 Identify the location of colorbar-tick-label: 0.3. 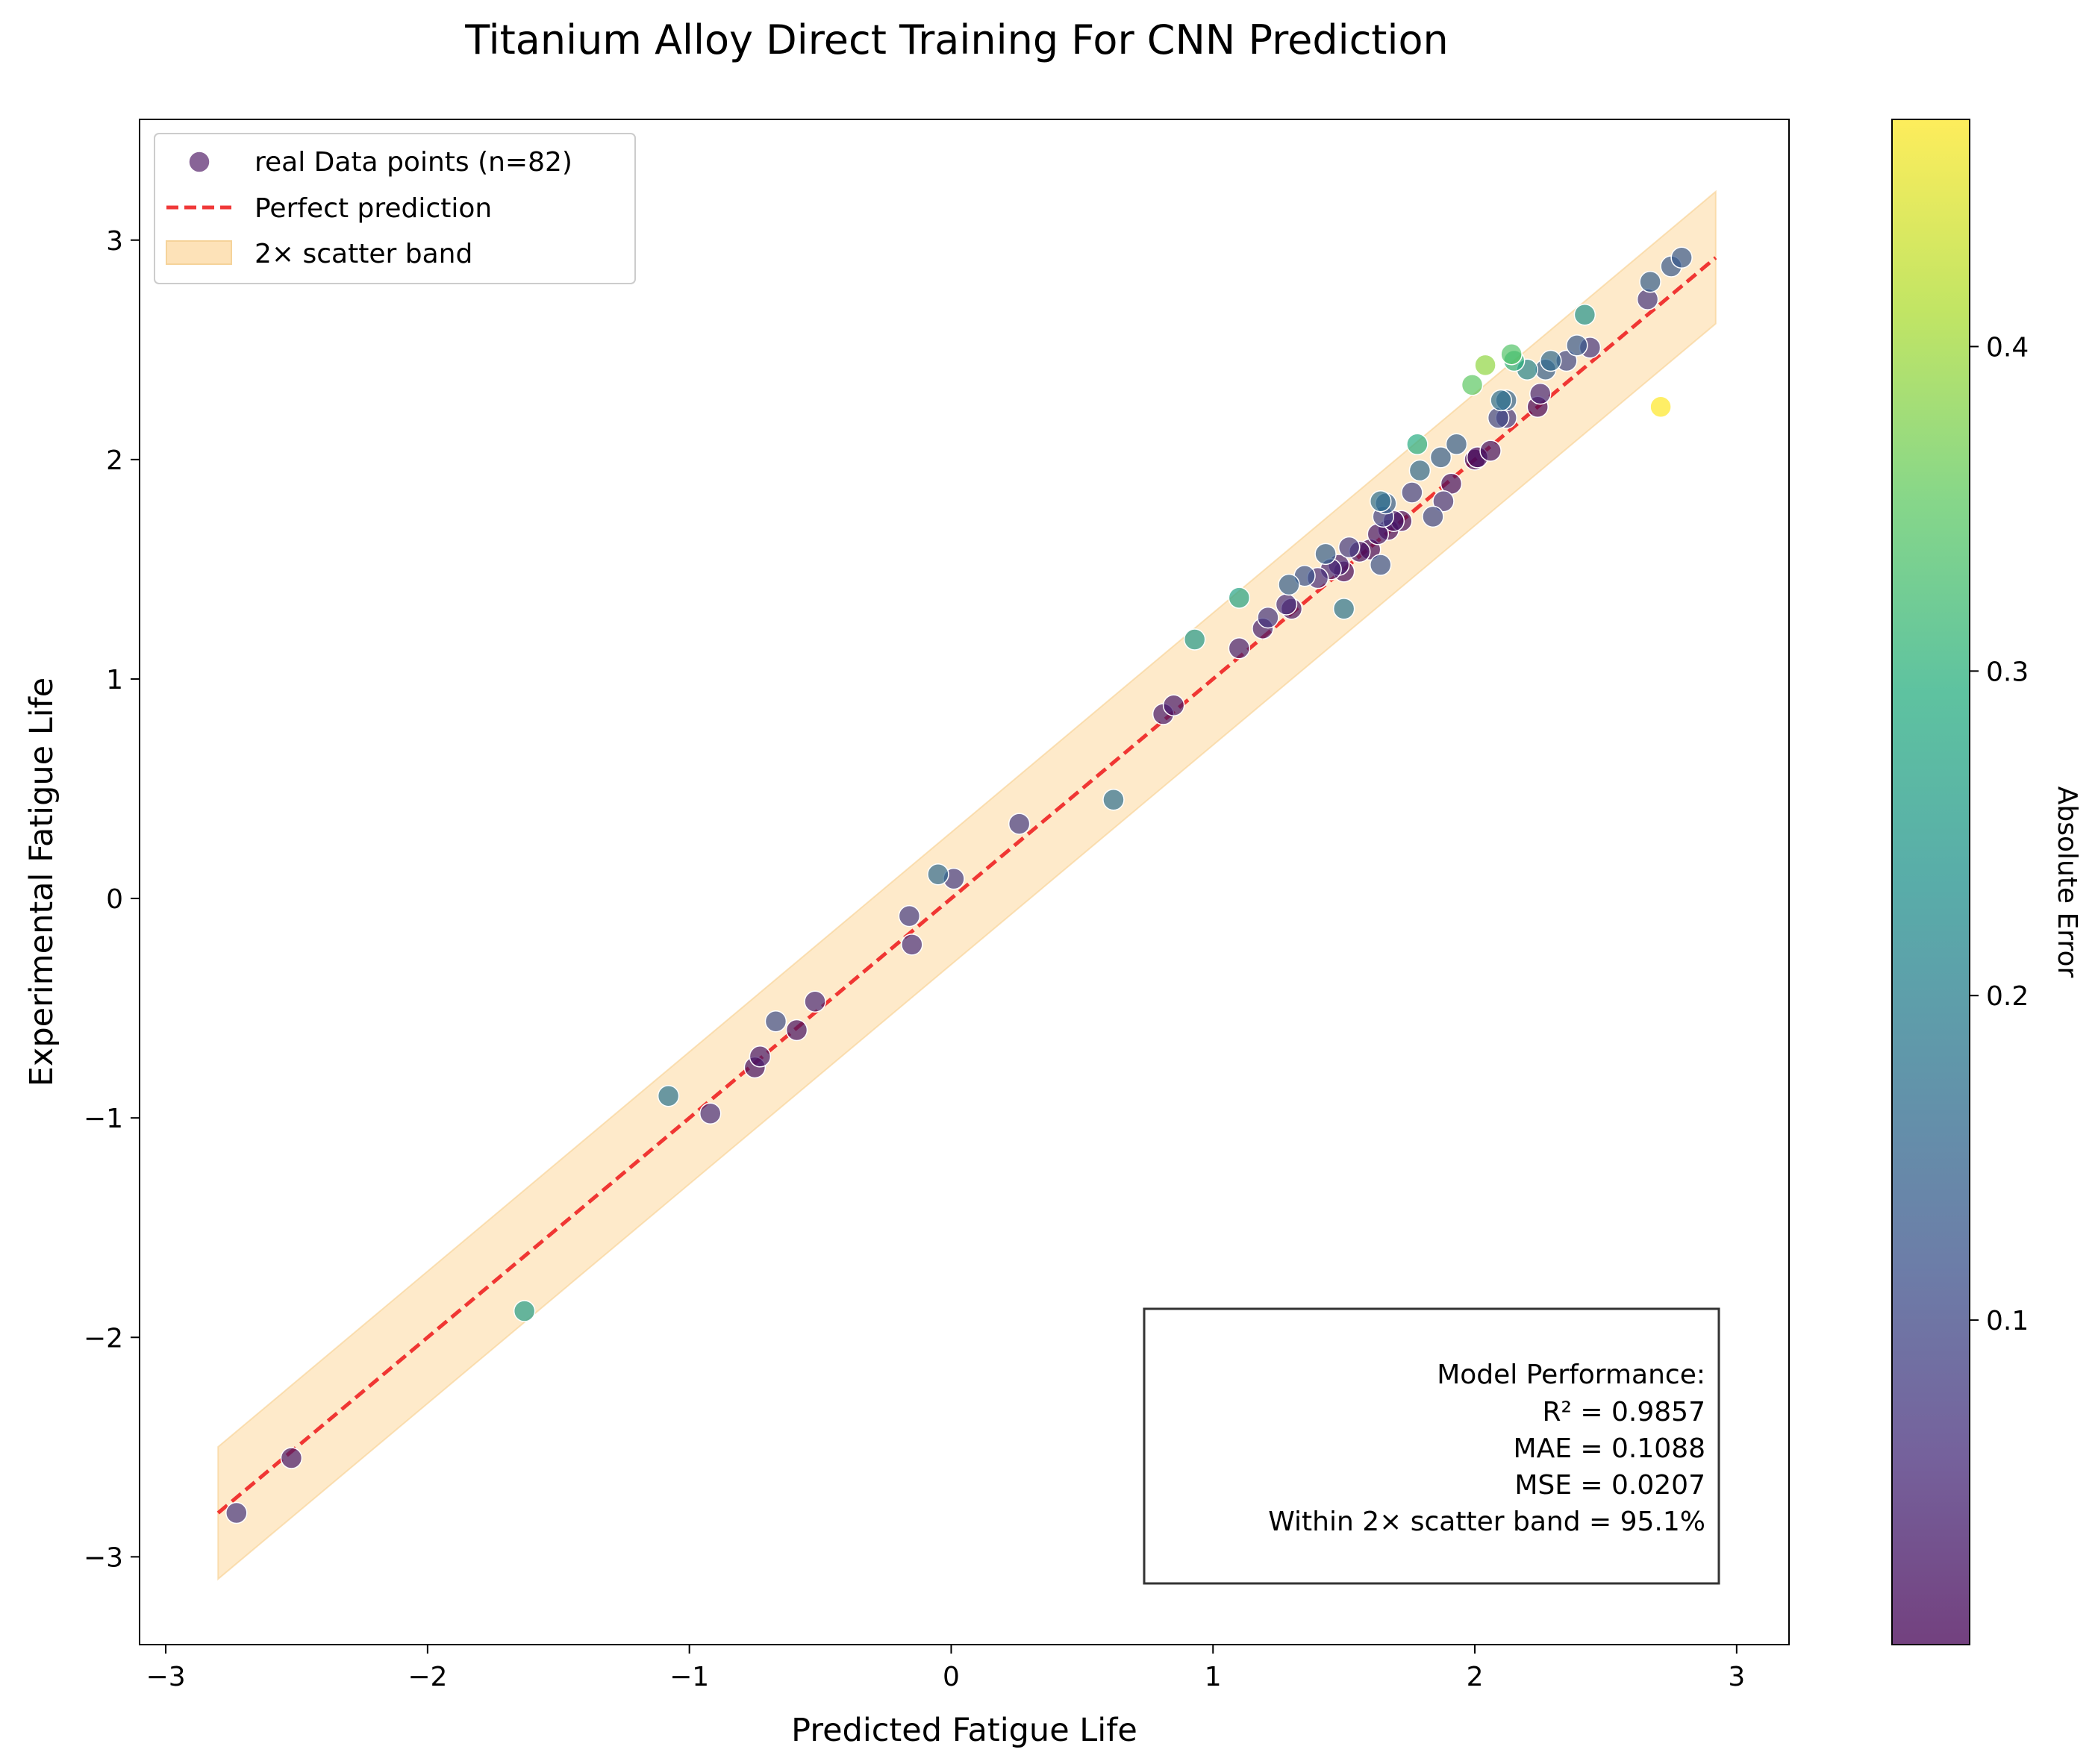
(2007, 672).